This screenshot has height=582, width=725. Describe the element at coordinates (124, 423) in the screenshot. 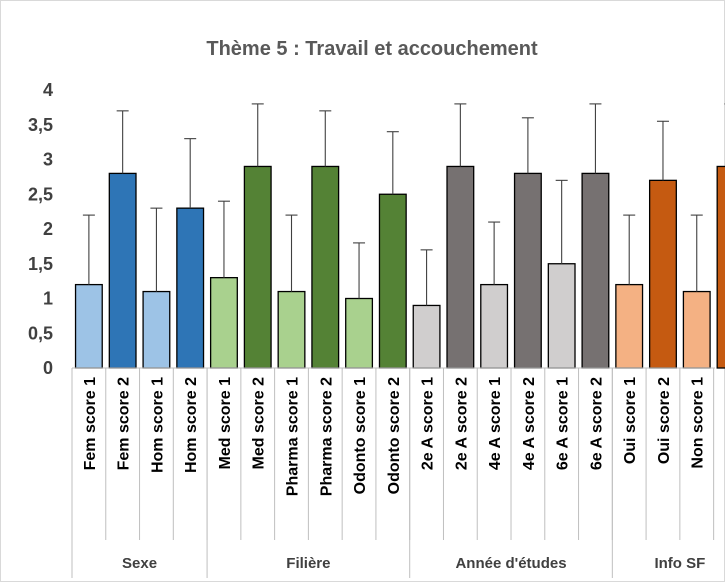

I see `x-tick-label: Fem score 2` at that location.